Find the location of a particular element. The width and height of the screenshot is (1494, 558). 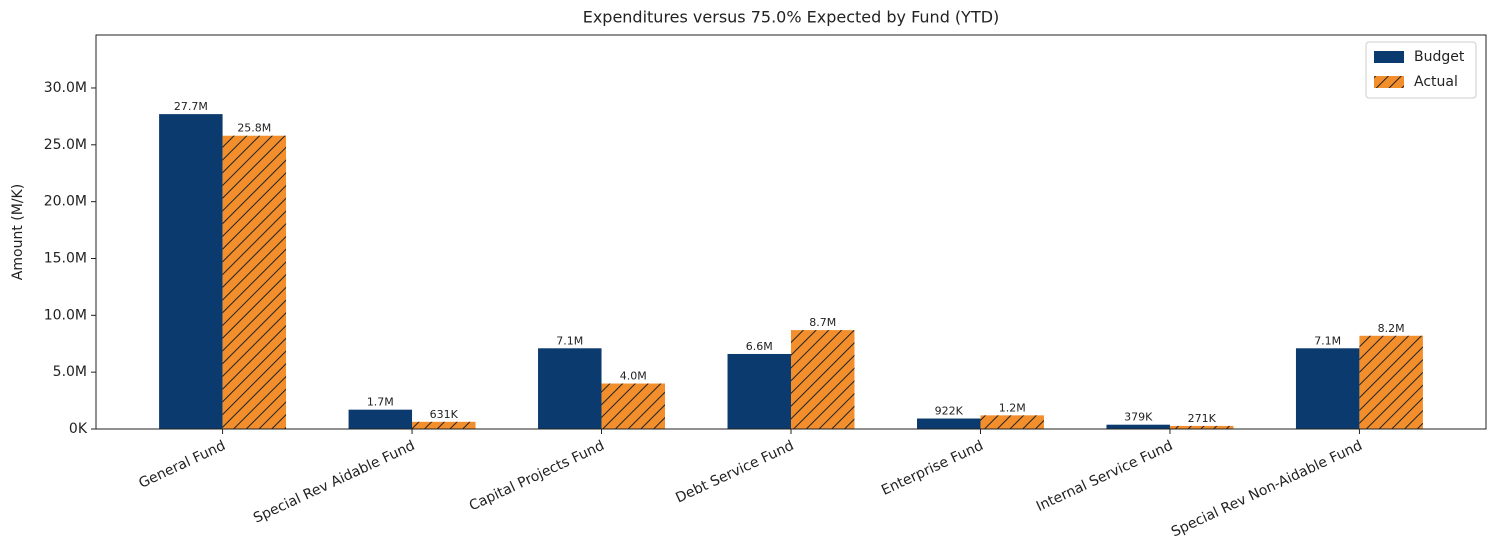

x-tick-label: Special Rev Aidable Fund is located at coordinates (334, 482).